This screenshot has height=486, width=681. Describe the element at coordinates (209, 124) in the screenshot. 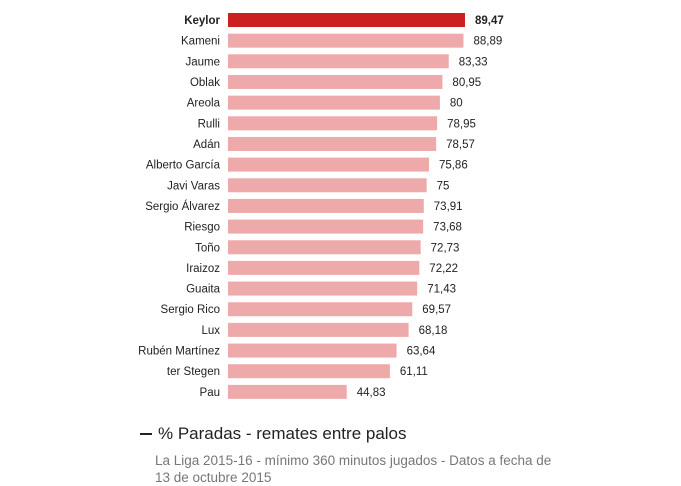

I see `category-label: Rulli` at that location.